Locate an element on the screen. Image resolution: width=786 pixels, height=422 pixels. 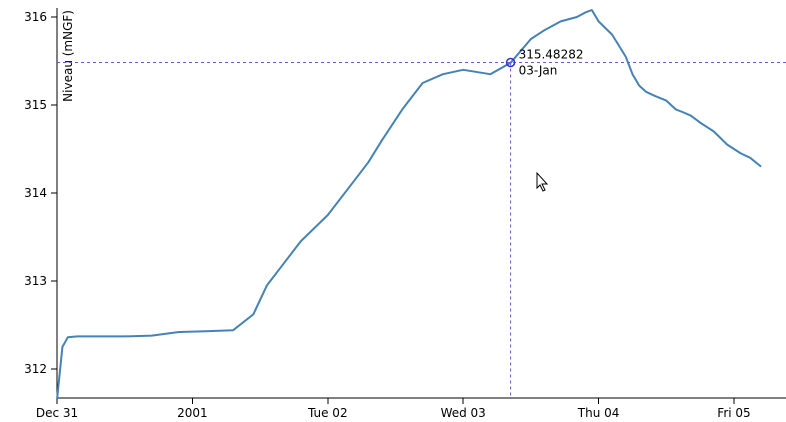
x-tick-label: Wed 03 is located at coordinates (463, 413).